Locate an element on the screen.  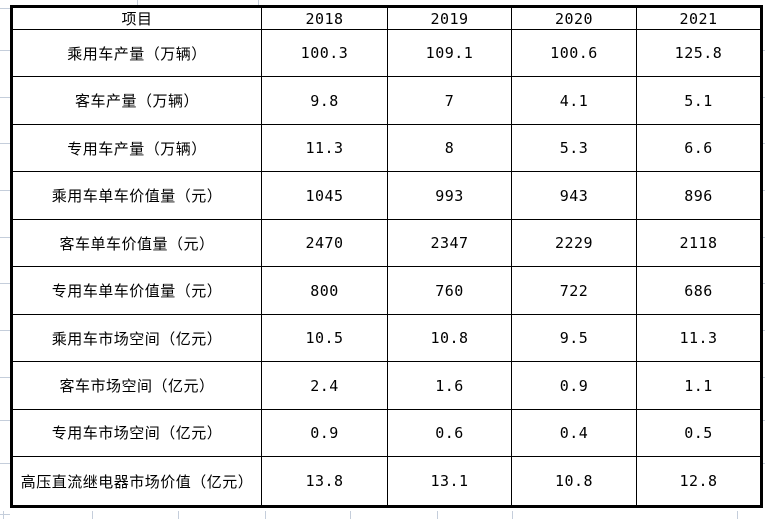
table-row: 专用车单车价值量（元） 800 760 722 686 is located at coordinates (386, 290).